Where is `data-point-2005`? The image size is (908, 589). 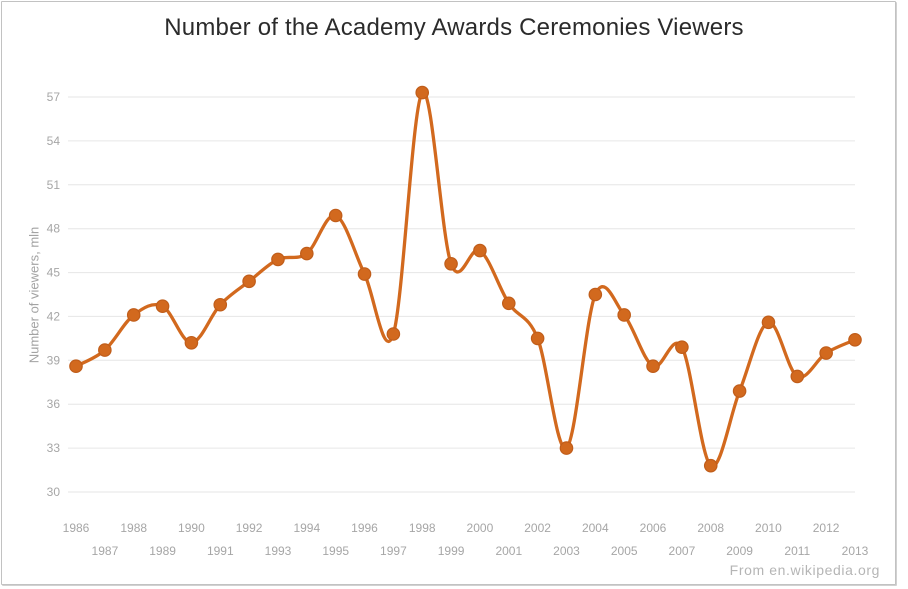 data-point-2005 is located at coordinates (624, 315).